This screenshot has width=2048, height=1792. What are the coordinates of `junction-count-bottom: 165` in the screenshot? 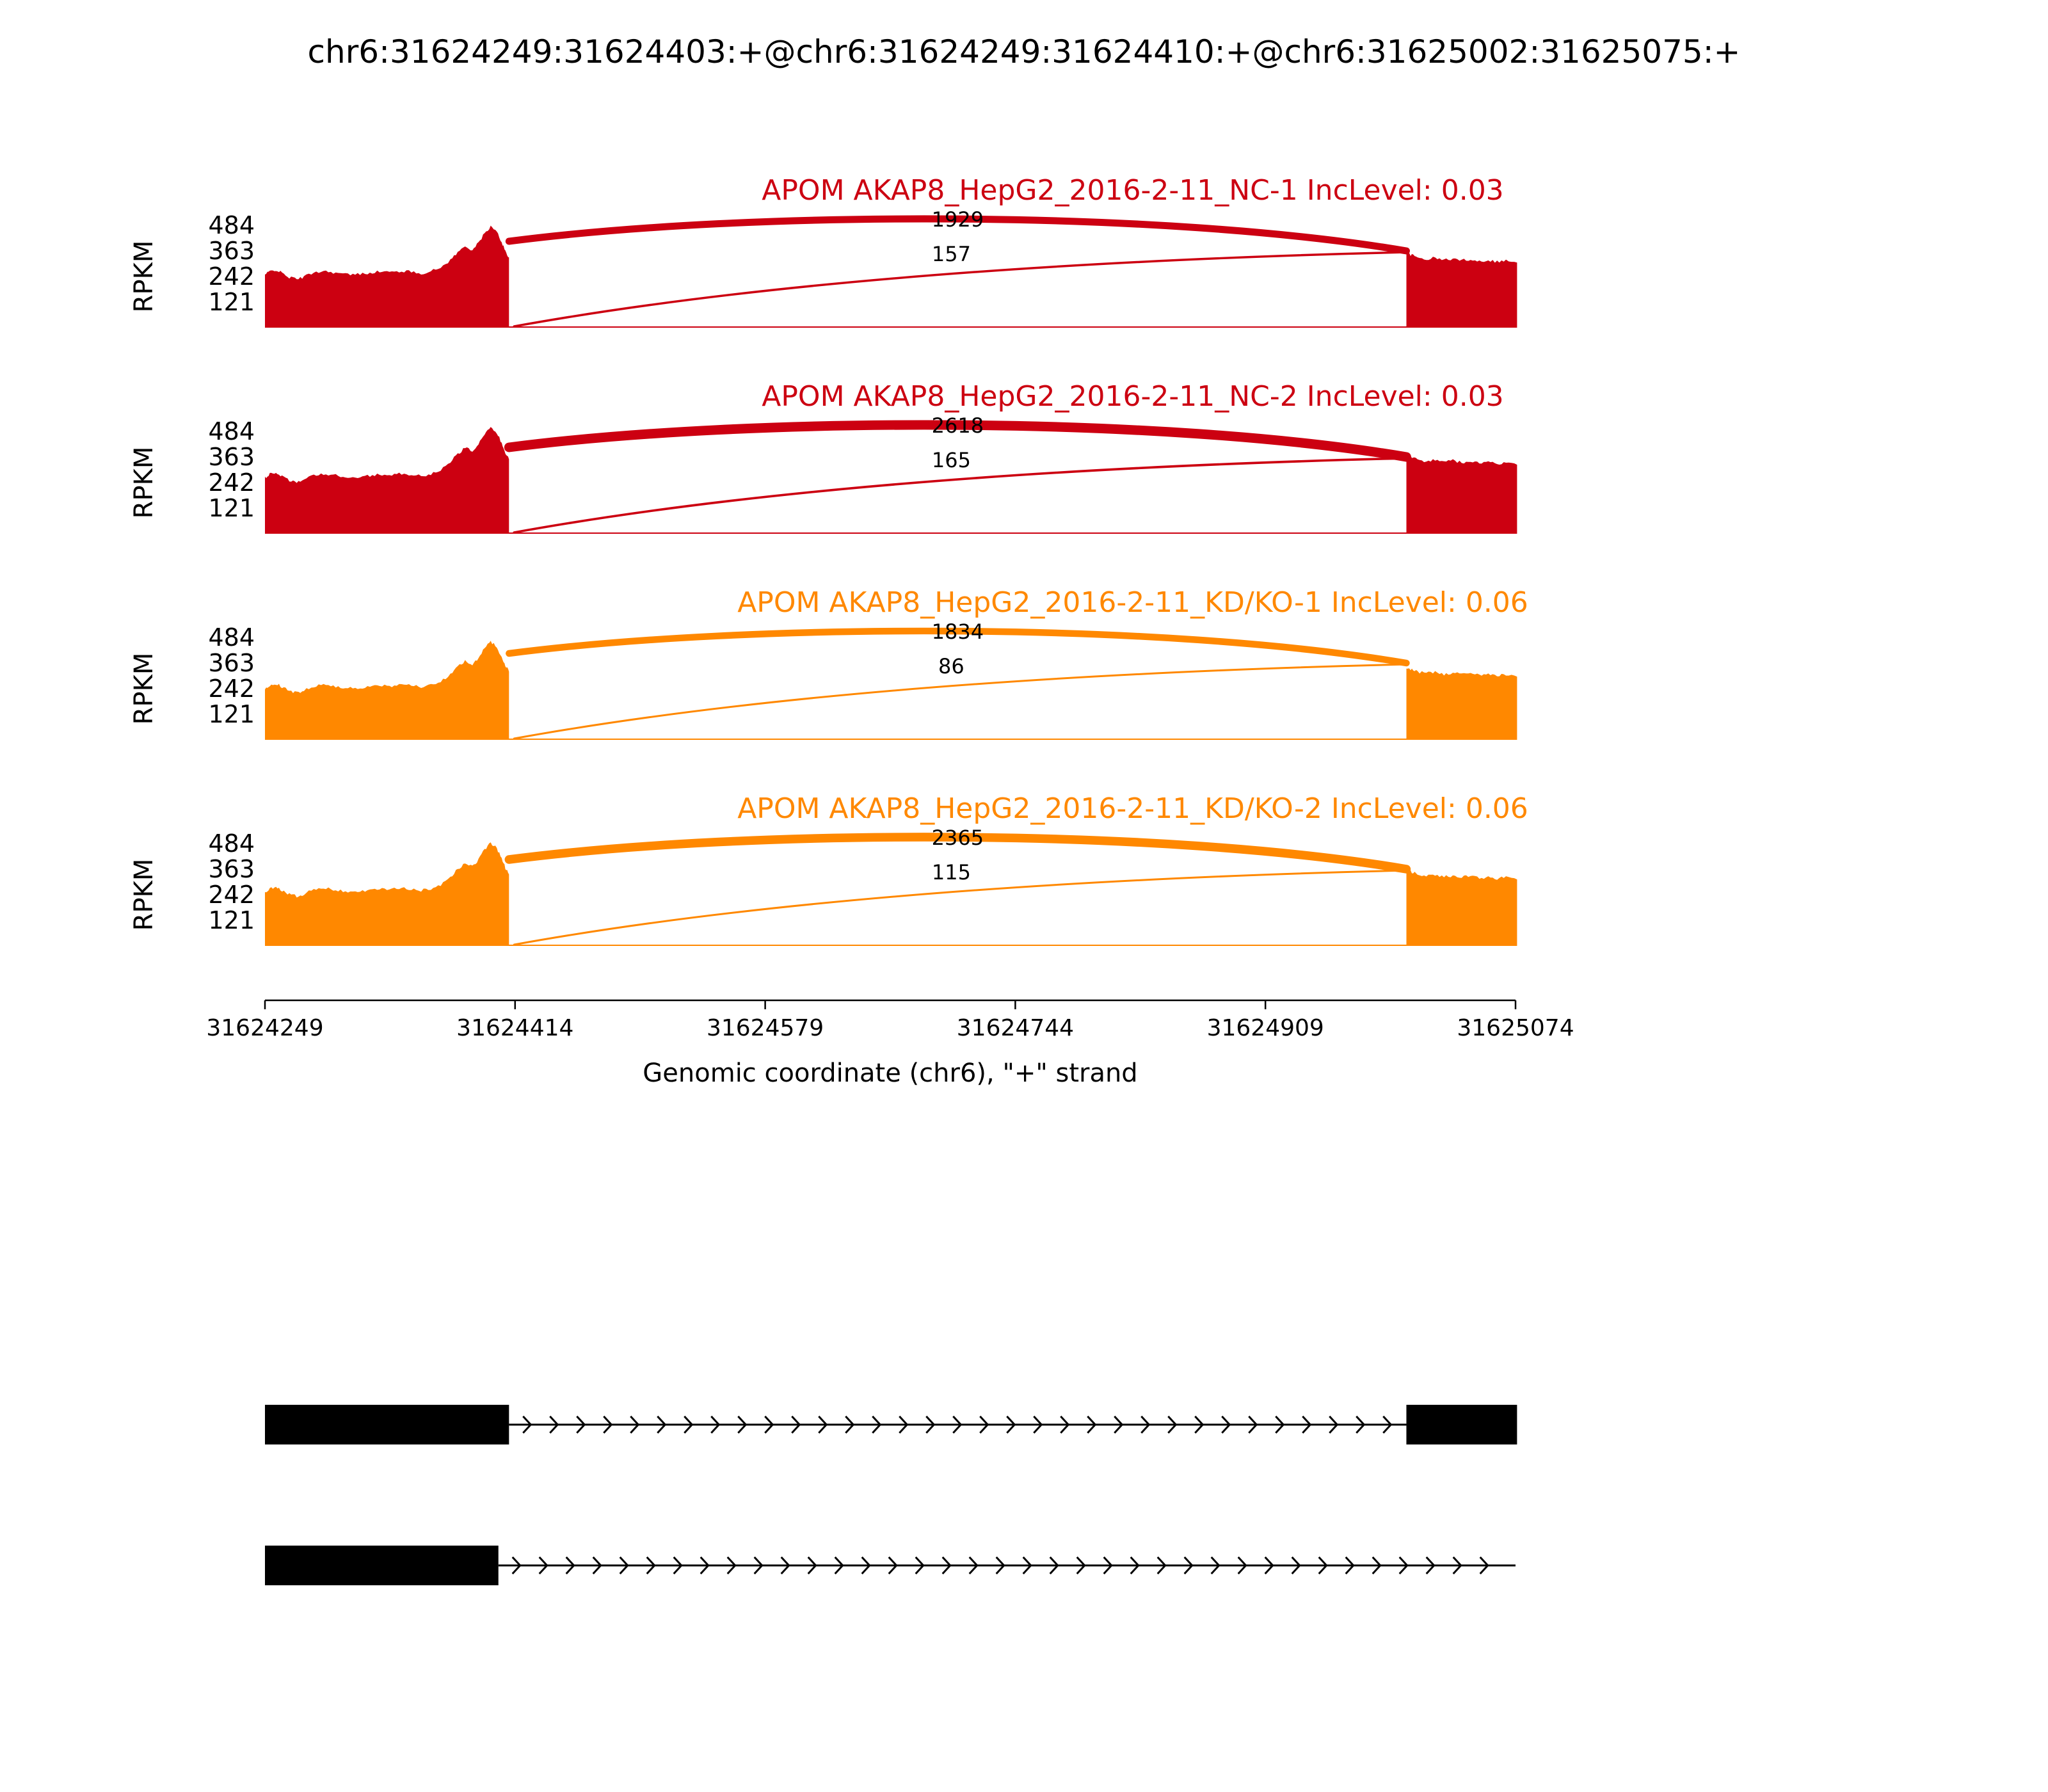 It's located at (951, 460).